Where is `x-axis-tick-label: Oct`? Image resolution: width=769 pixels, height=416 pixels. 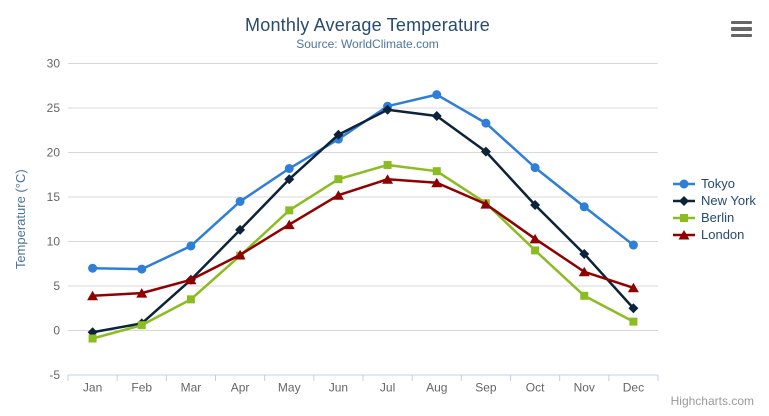 x-axis-tick-label: Oct is located at coordinates (535, 388).